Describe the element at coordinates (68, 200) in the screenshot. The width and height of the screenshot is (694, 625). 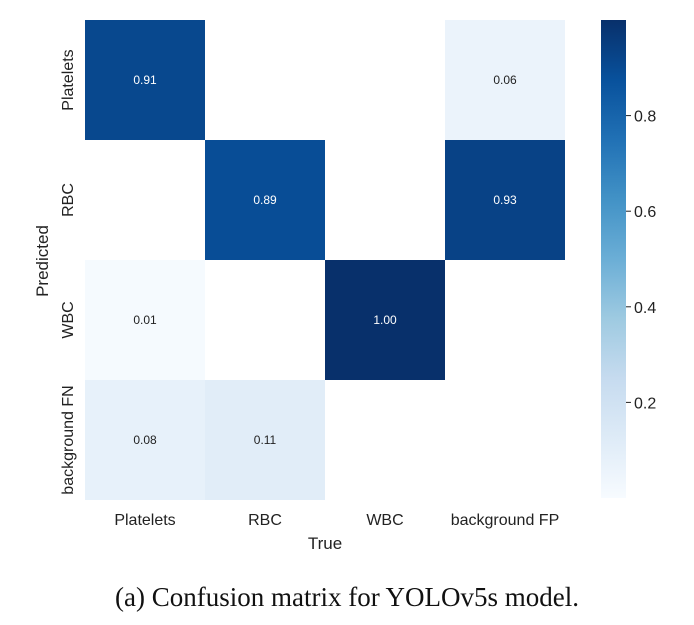
I see `y-tick-label: RBC` at that location.